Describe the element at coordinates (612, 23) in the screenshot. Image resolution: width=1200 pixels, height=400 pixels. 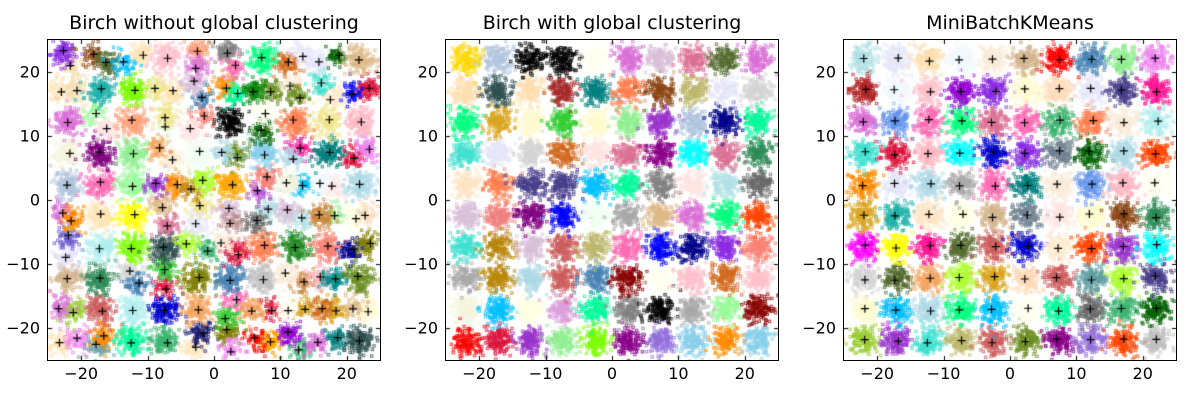
I see `subplot-title-birch-global: Birch with global clustering` at that location.